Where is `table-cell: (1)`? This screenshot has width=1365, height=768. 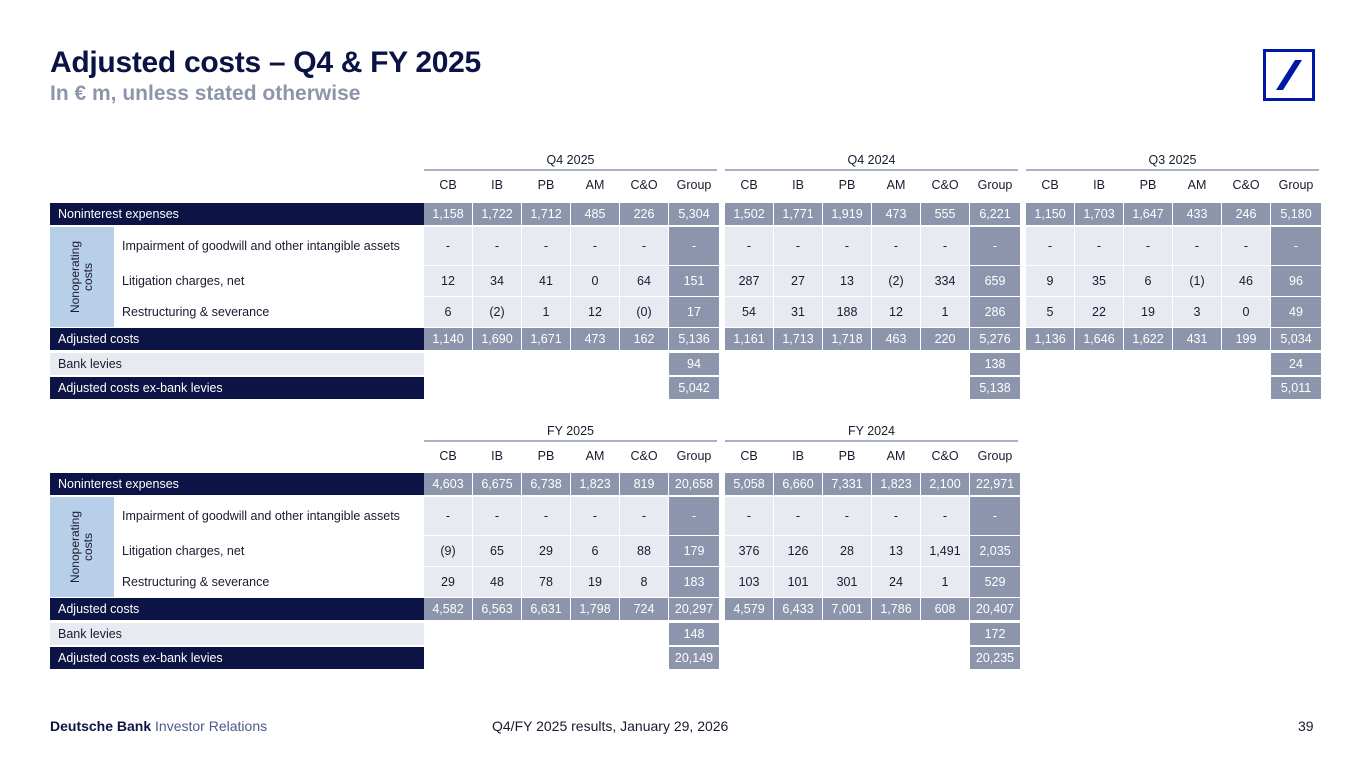
table-cell: (1) is located at coordinates (1197, 281).